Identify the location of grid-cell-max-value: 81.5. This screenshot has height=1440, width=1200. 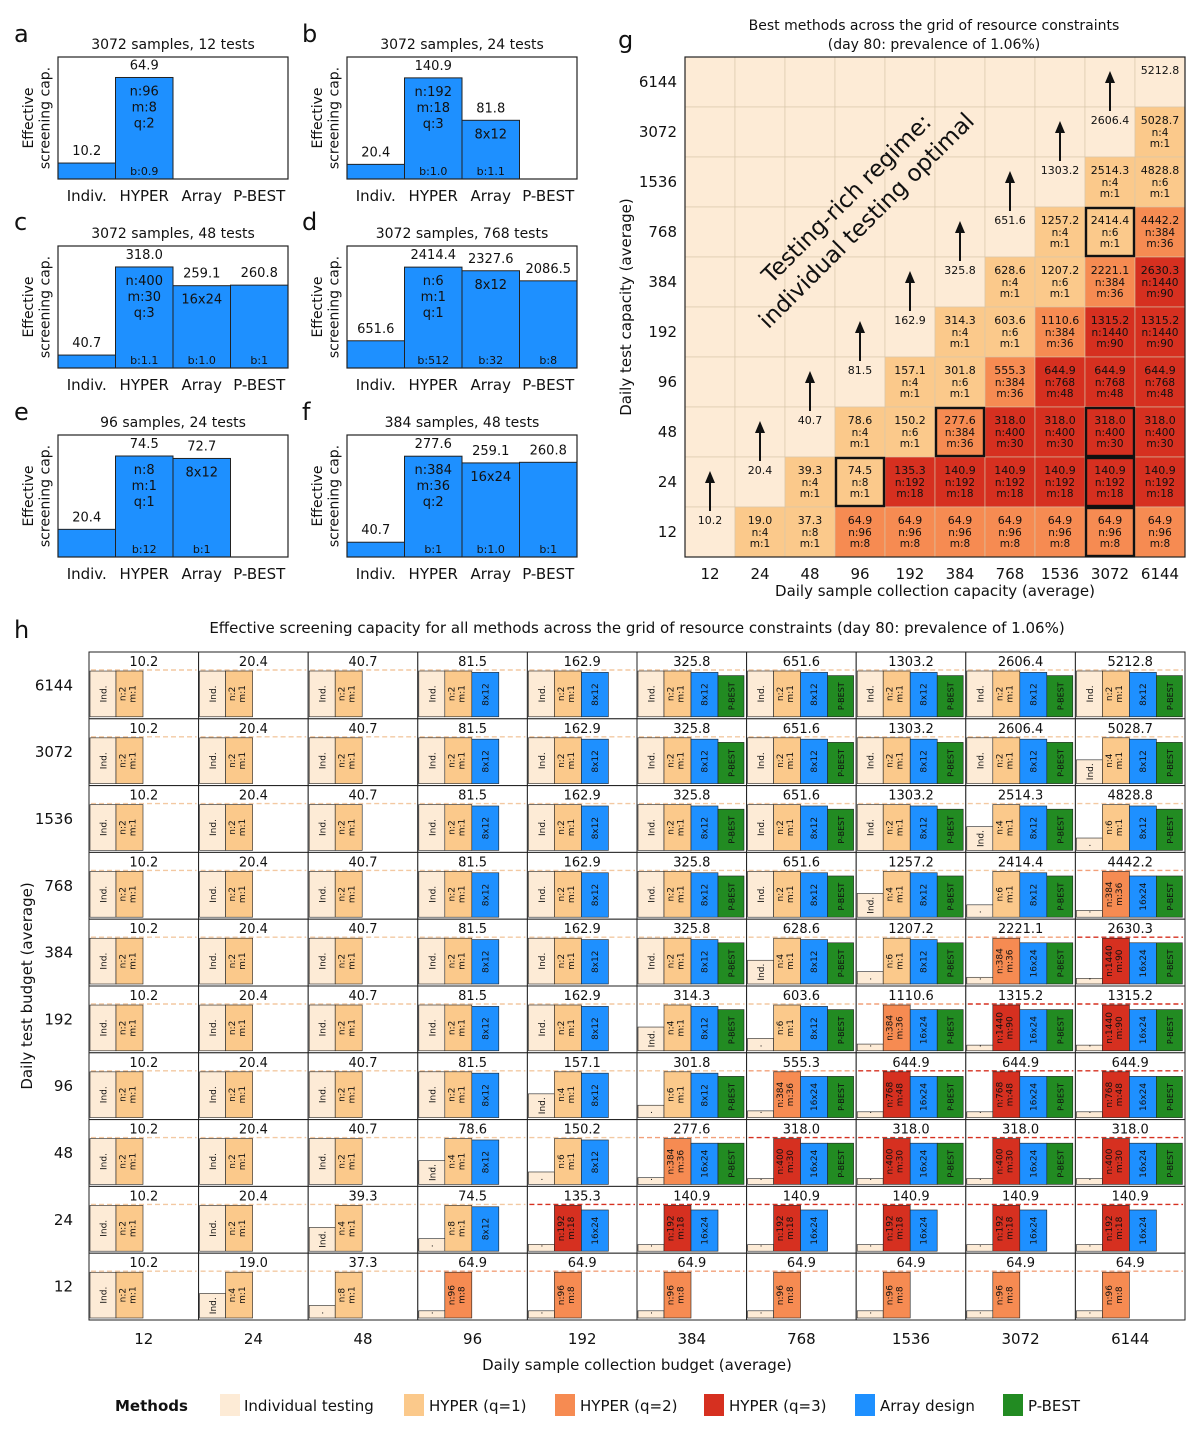
(472, 729).